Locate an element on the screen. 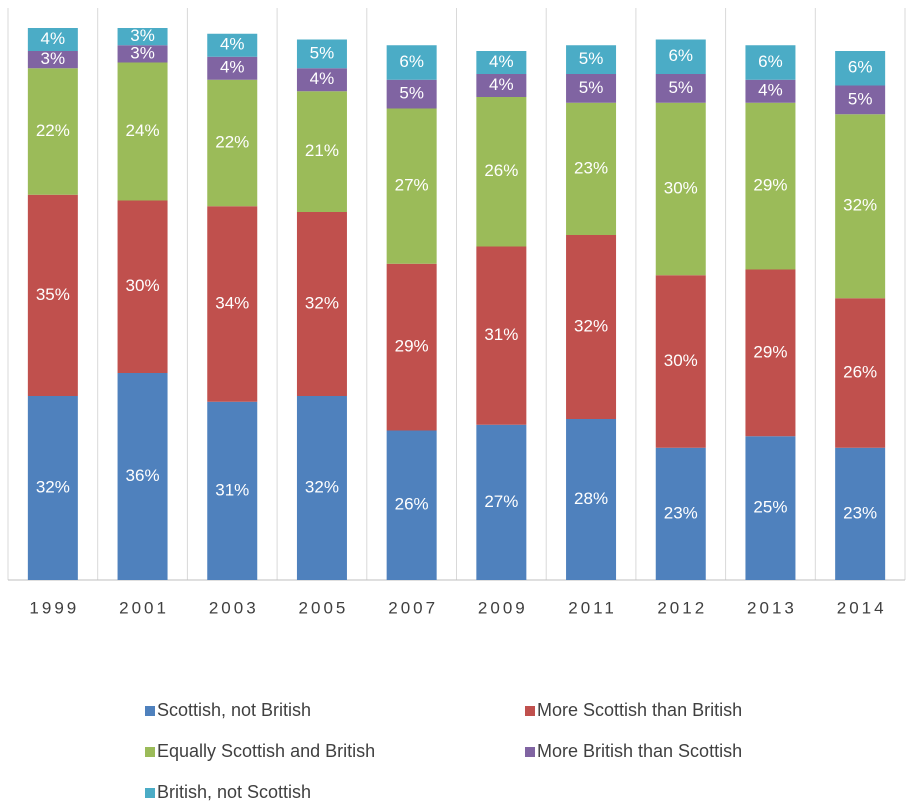  legend-label: More Scottish than British is located at coordinates (639, 710).